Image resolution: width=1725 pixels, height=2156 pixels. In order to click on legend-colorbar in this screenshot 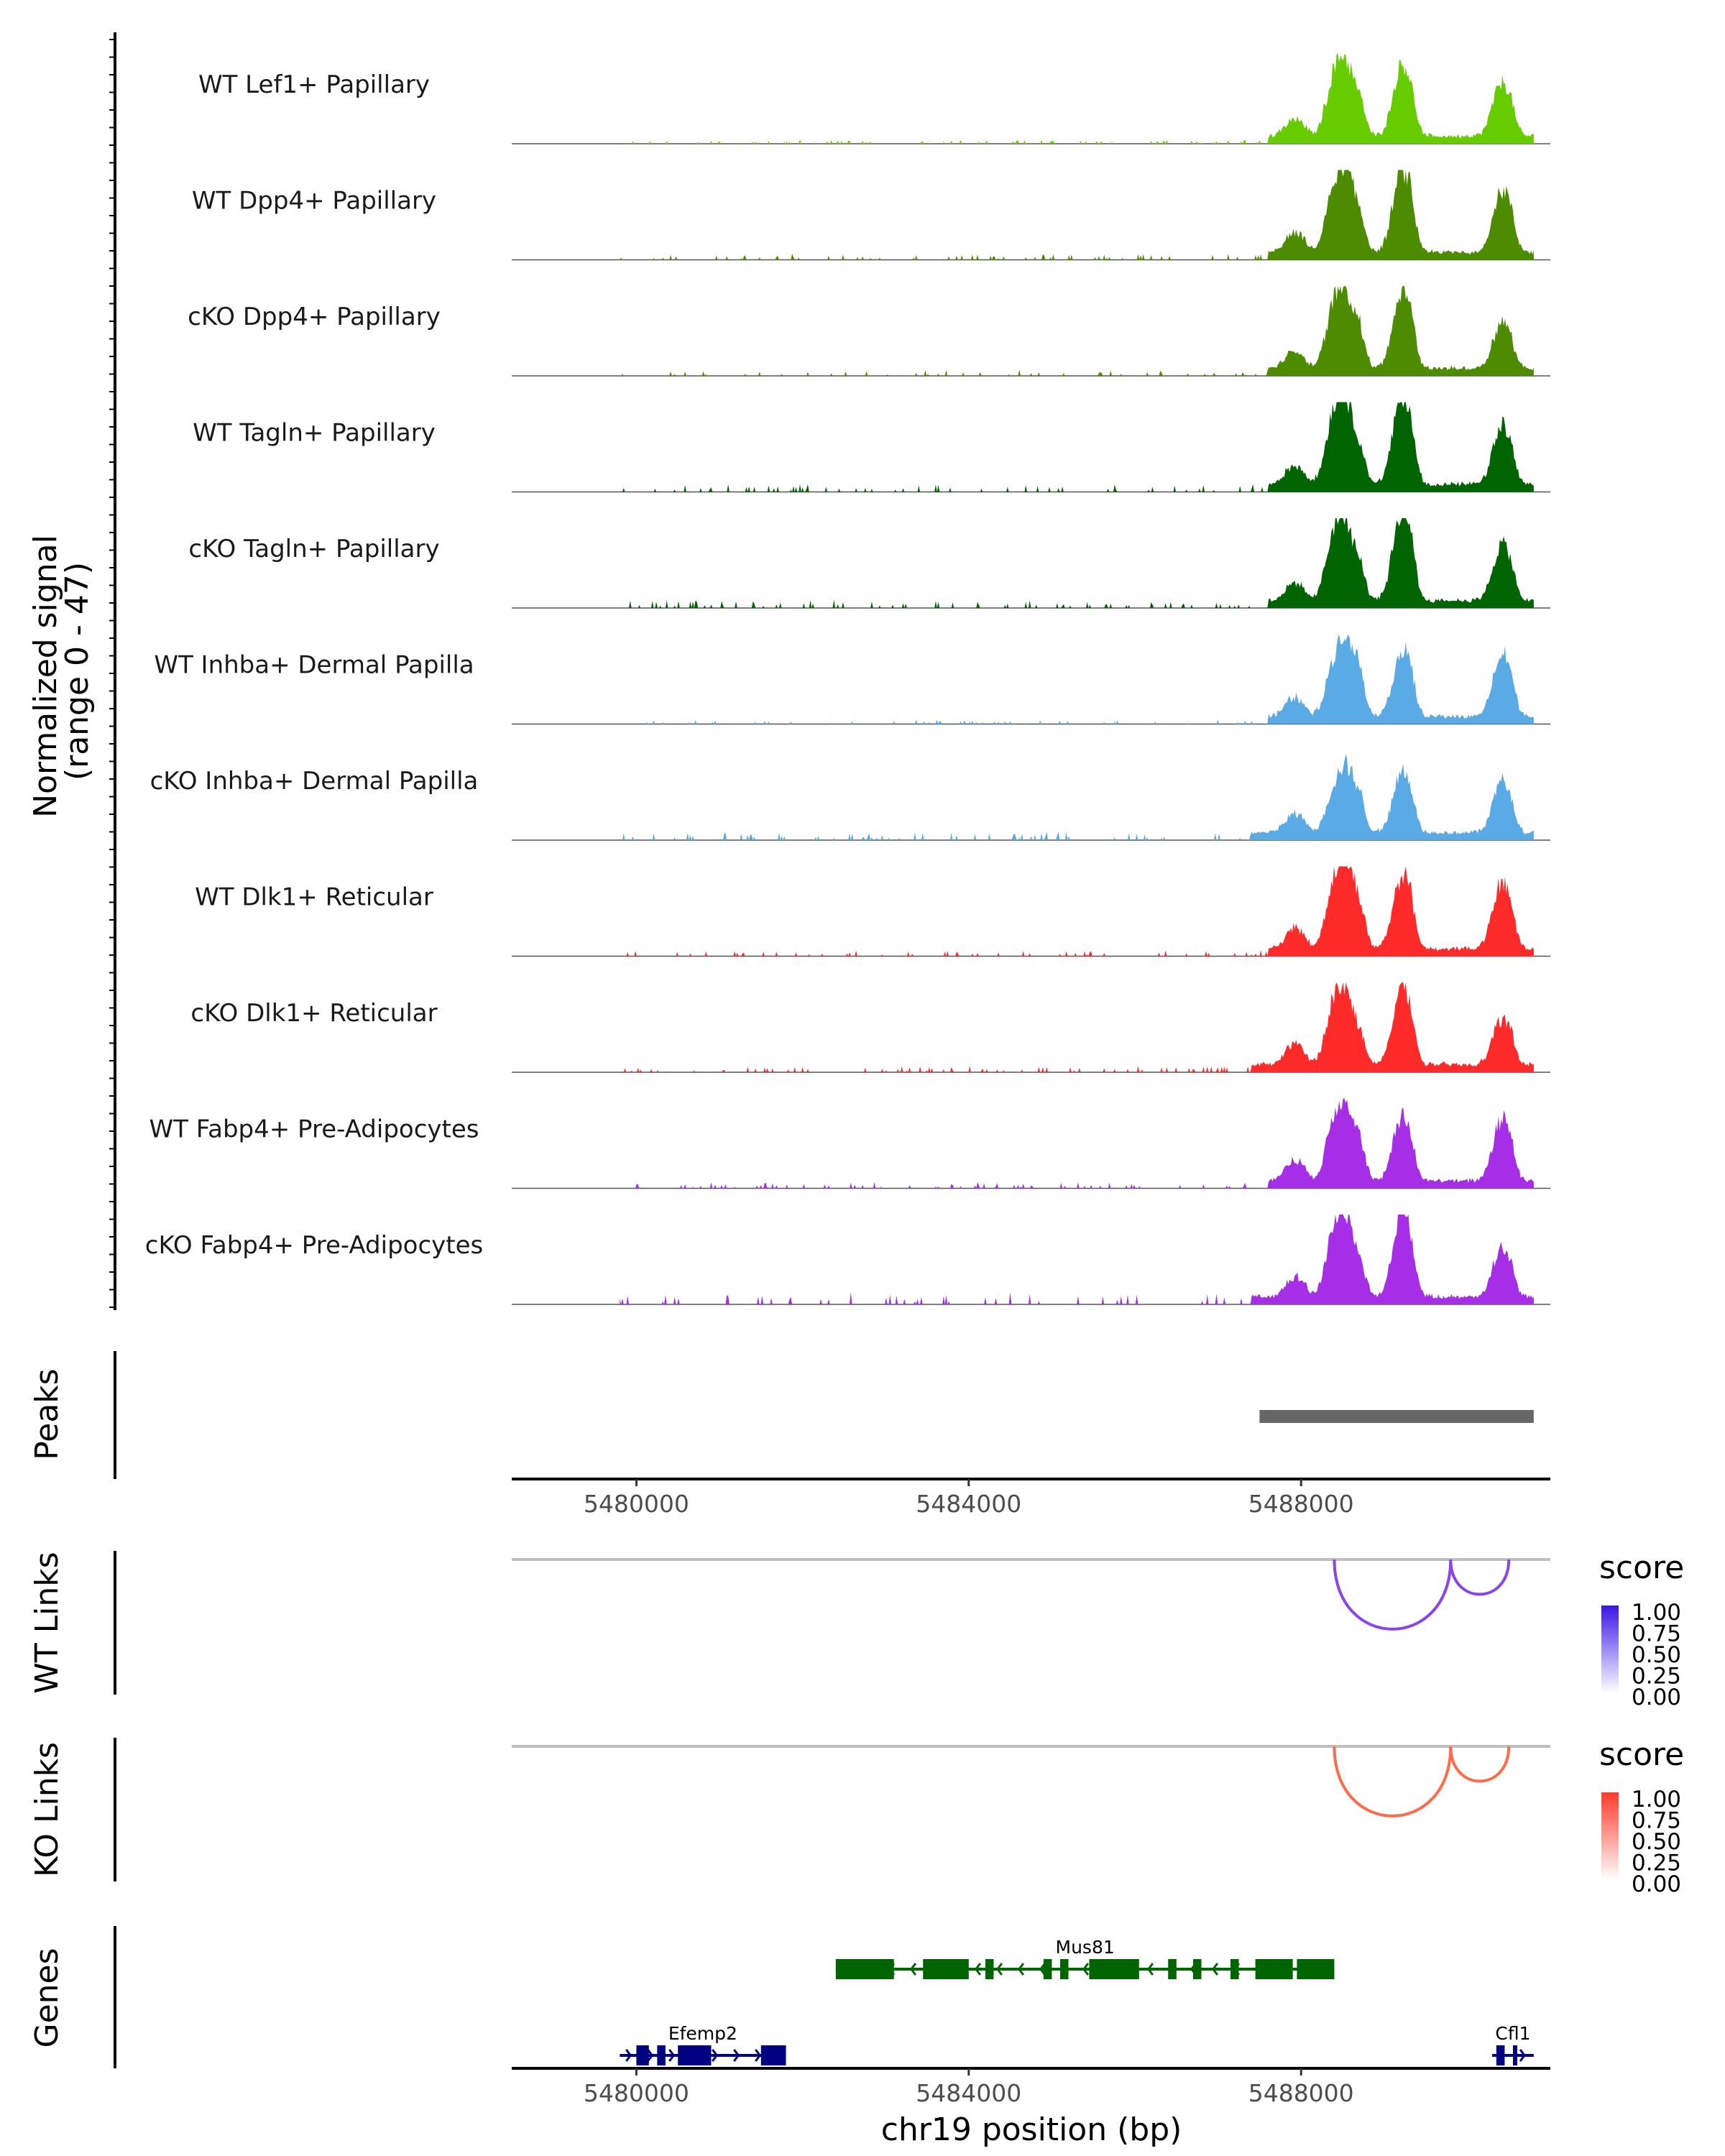, I will do `click(1610, 1836)`.